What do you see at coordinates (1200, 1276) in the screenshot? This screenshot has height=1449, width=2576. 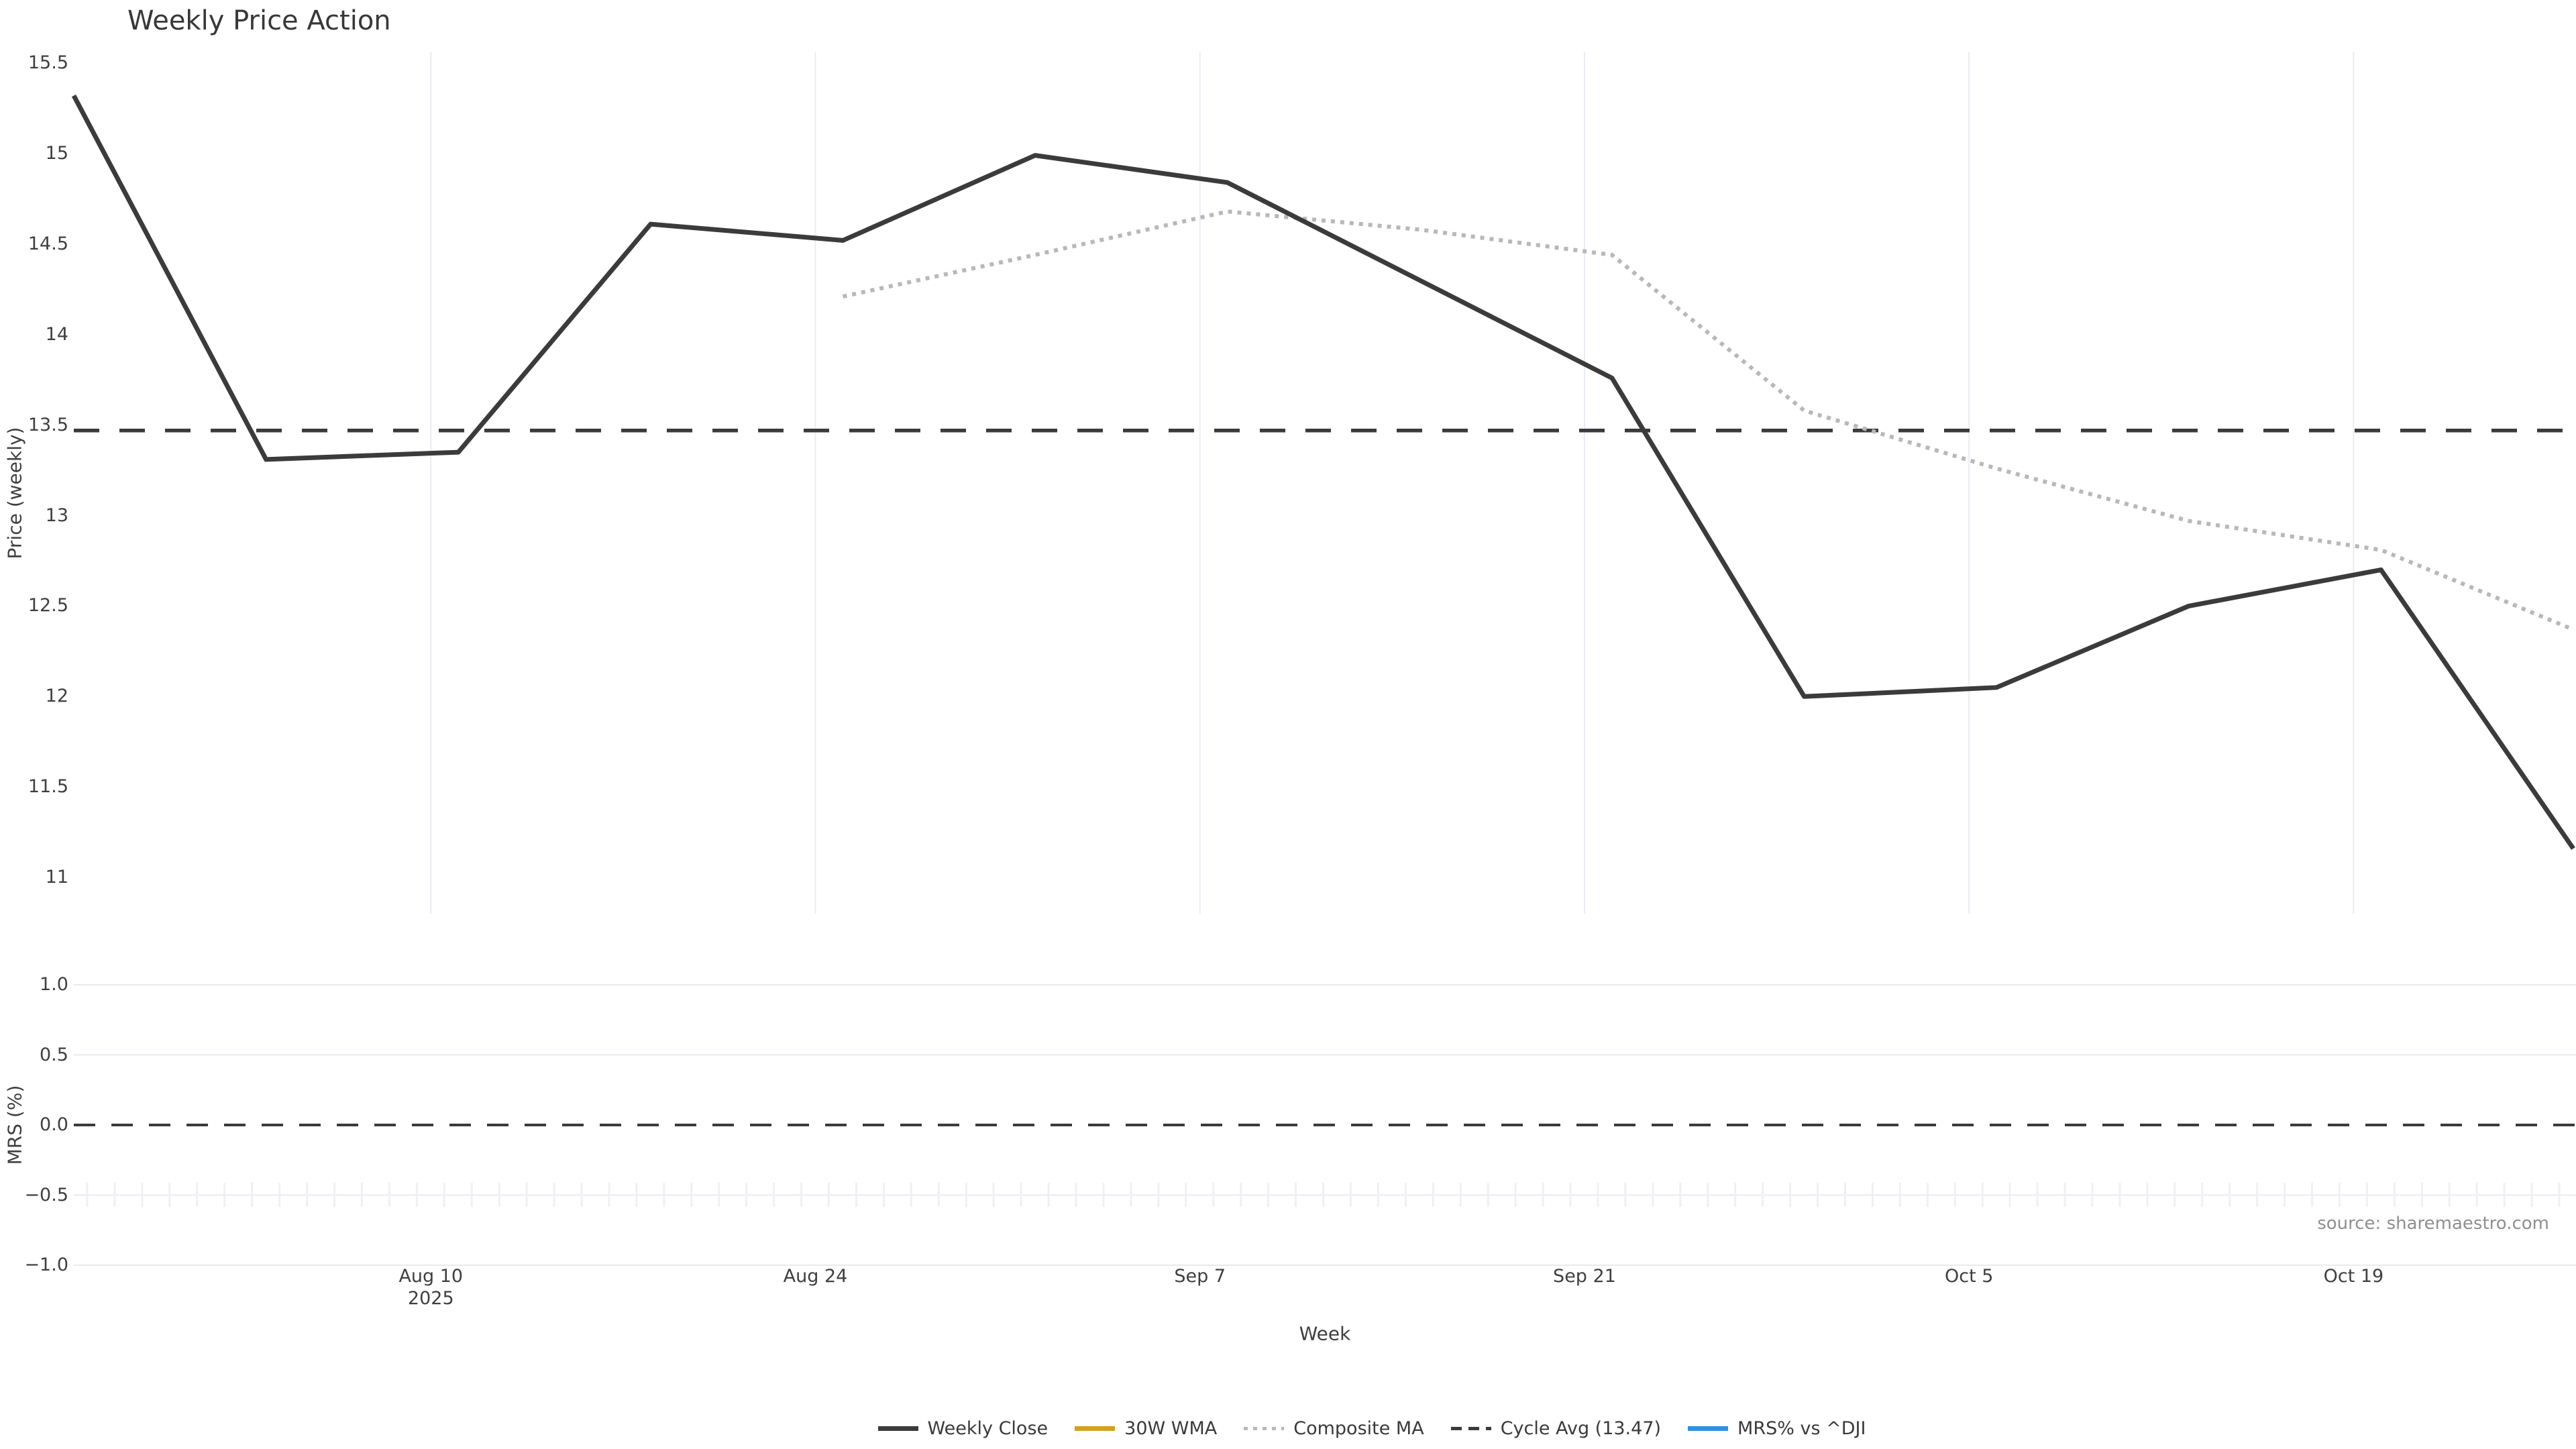 I see `x-tick-label: Sep 7` at bounding box center [1200, 1276].